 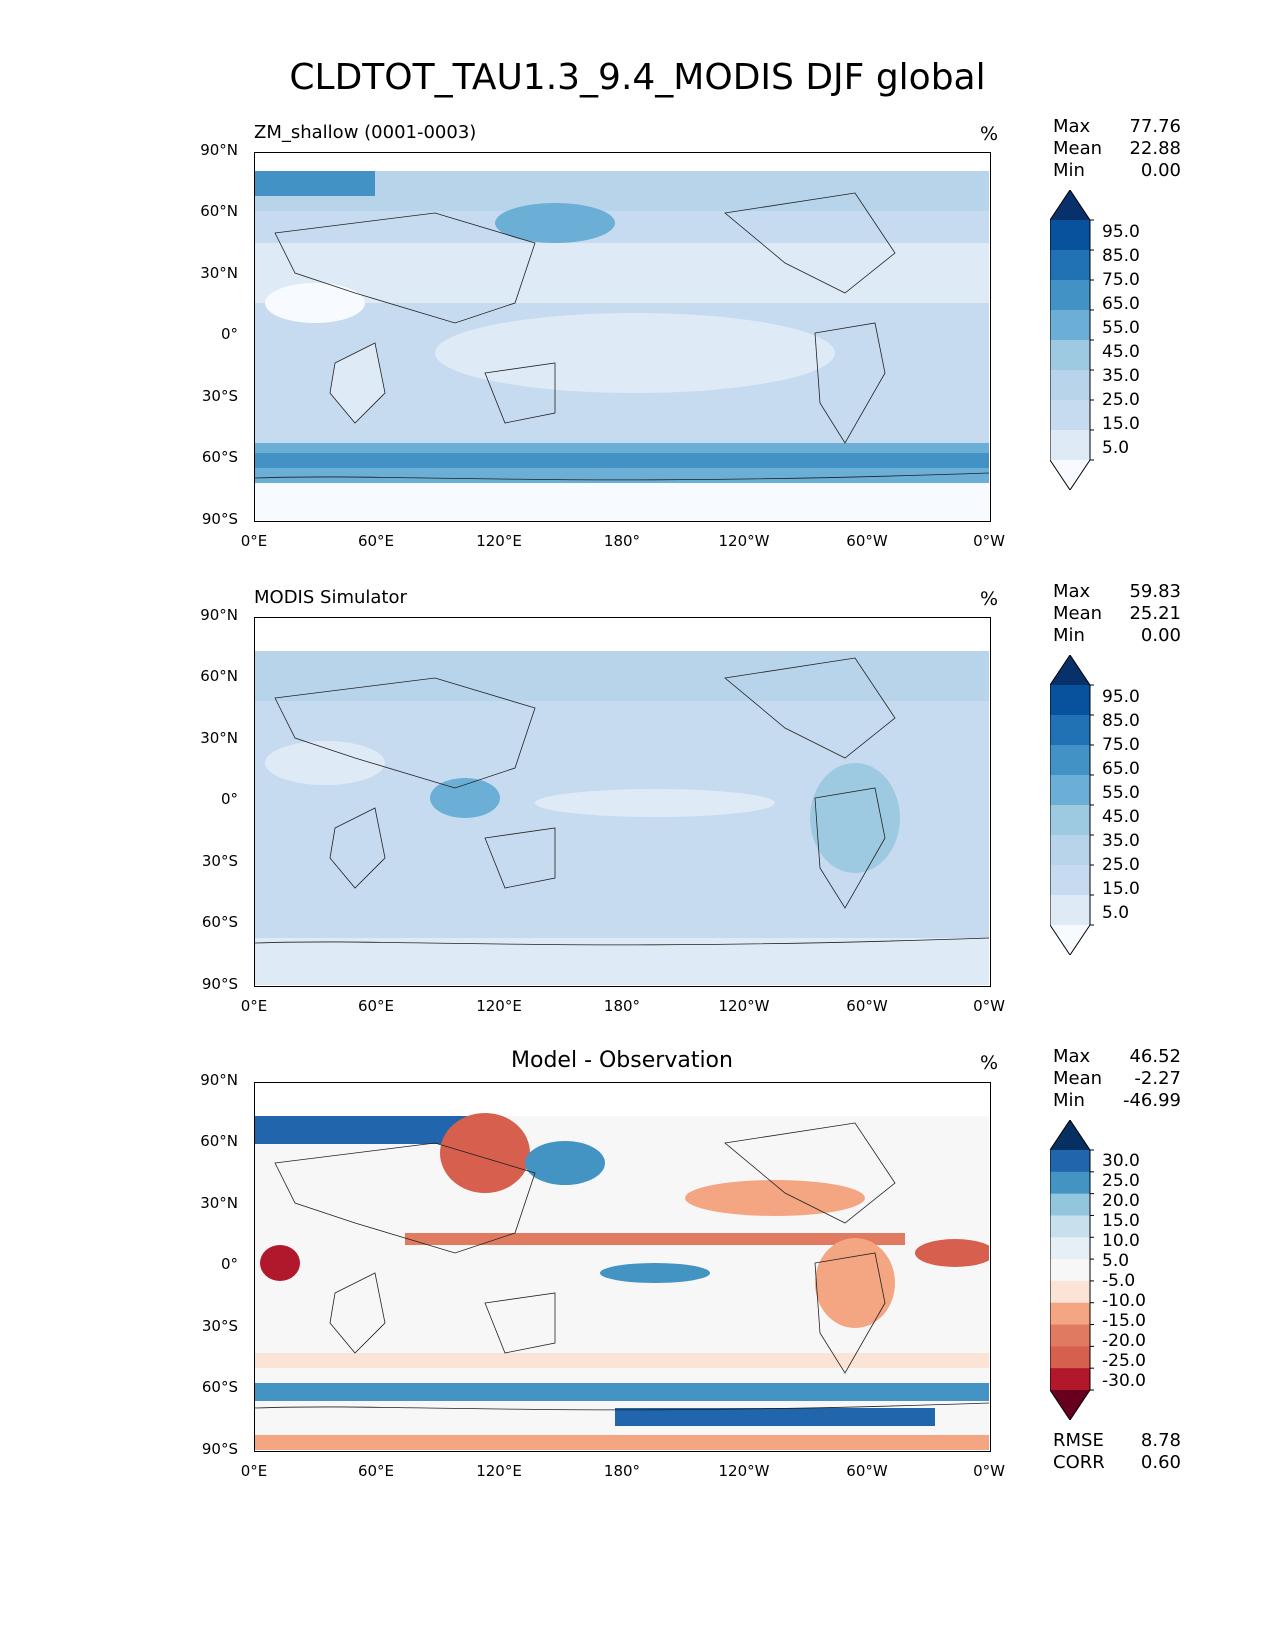 I want to click on southern-ocean-positive, so click(x=622, y=1392).